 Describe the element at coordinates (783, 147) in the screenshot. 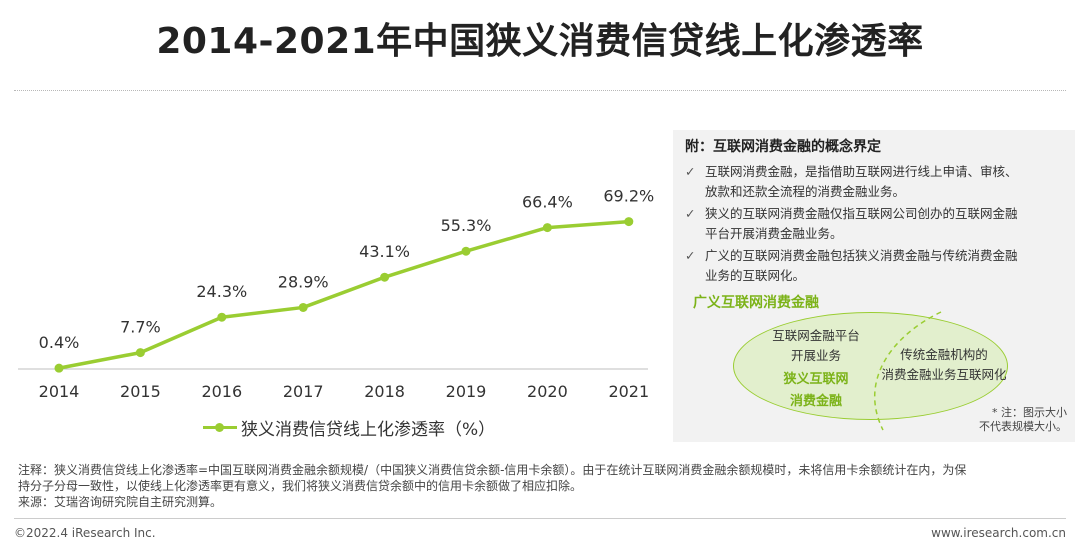

I see `definition-title: 附：互联网消费金融的概念界定` at that location.